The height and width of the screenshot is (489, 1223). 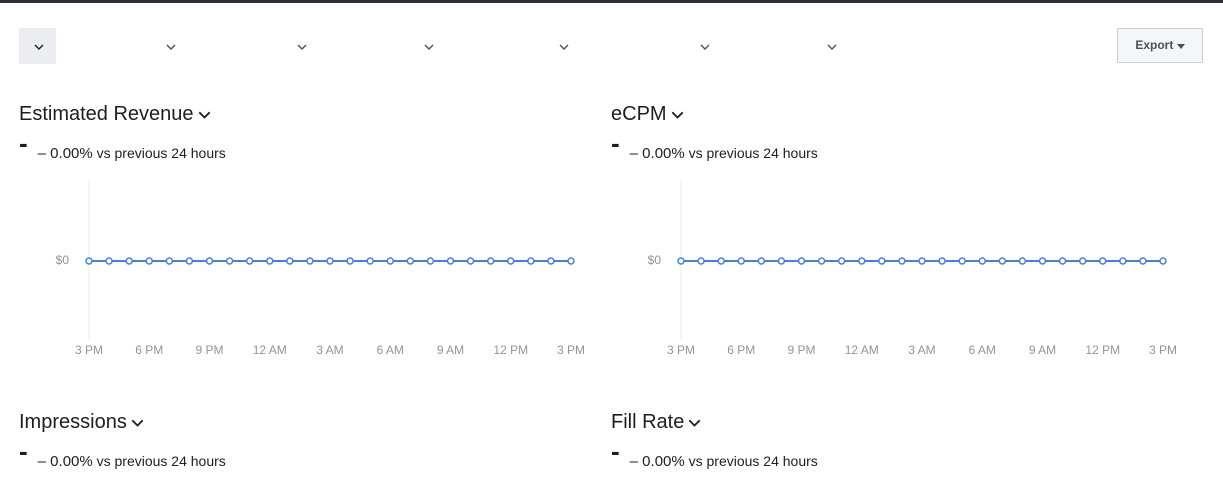 I want to click on metric-title: eCPM, so click(x=901, y=114).